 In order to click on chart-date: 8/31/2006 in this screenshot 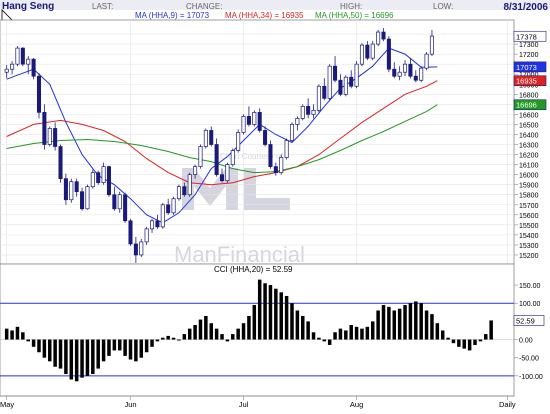, I will do `click(526, 7)`.